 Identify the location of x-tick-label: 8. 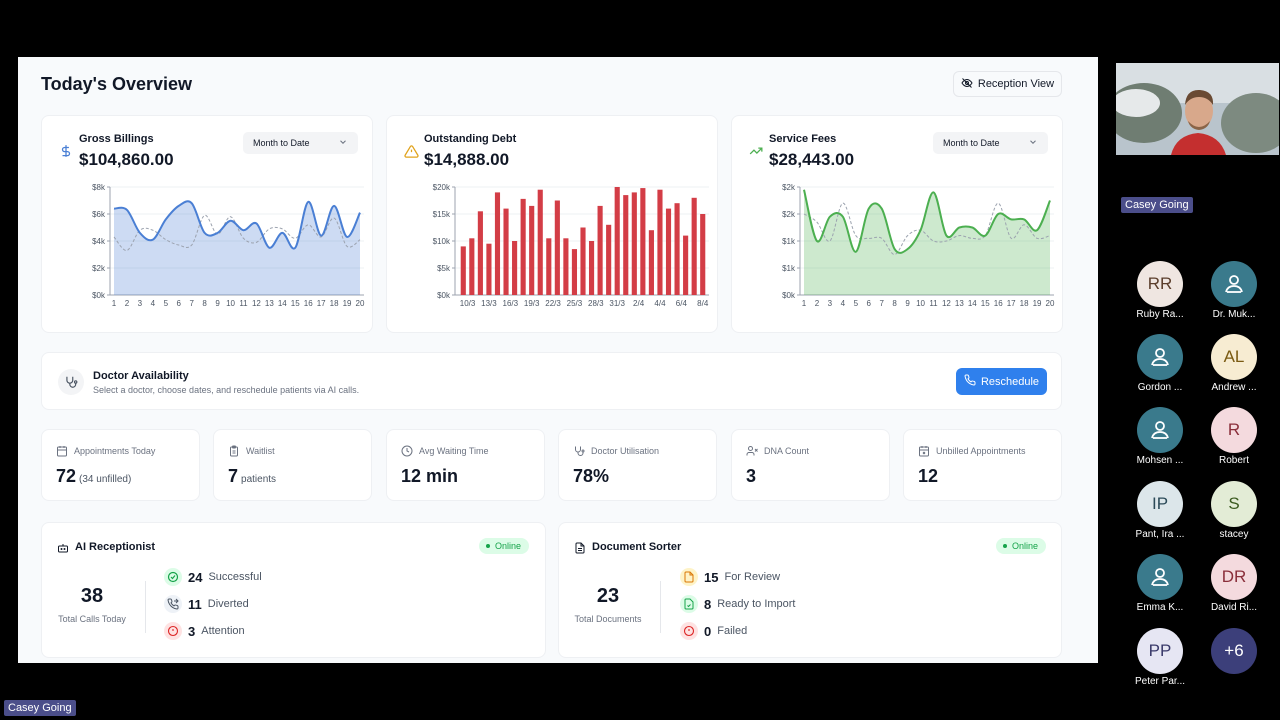
(894, 303).